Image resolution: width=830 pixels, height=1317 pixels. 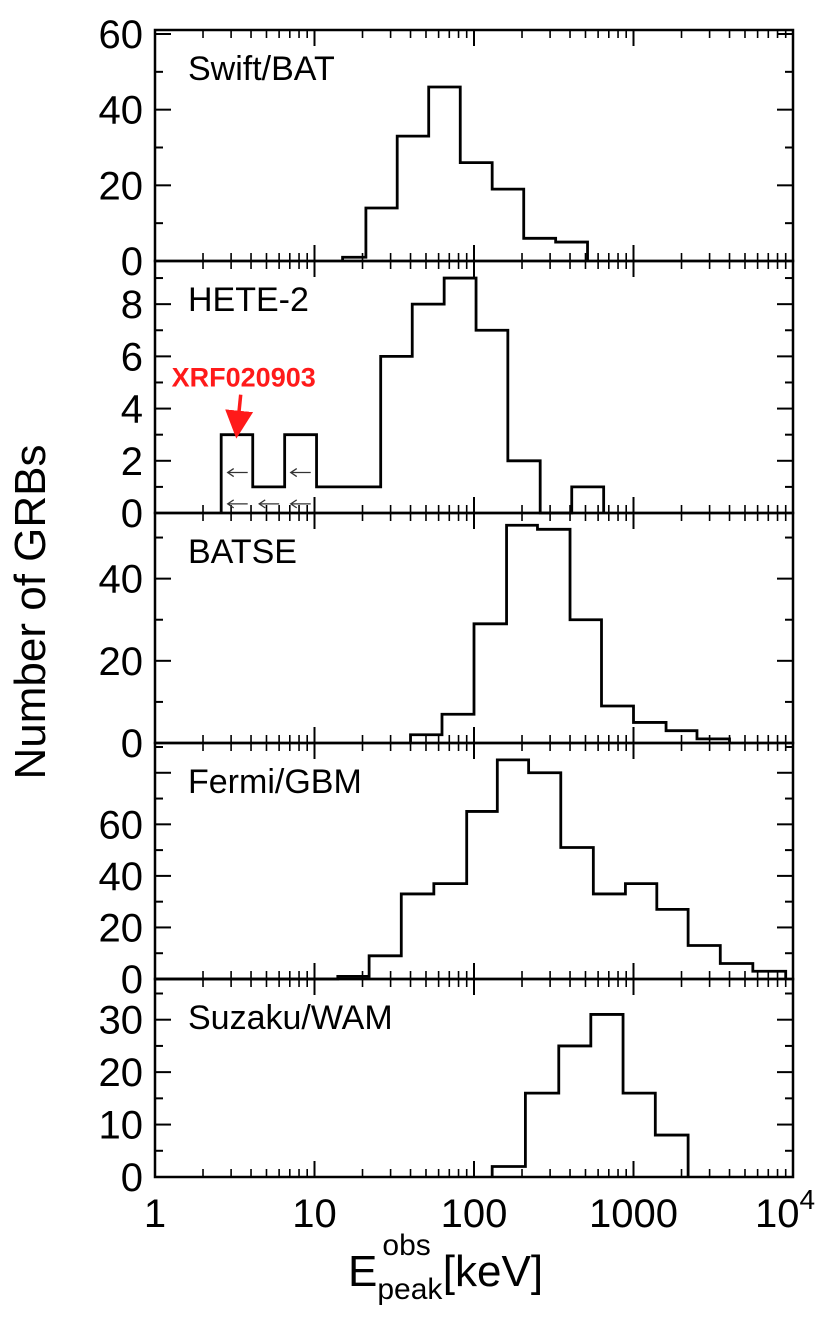 What do you see at coordinates (362, 1271) in the screenshot?
I see `x-axis-title-main: E` at bounding box center [362, 1271].